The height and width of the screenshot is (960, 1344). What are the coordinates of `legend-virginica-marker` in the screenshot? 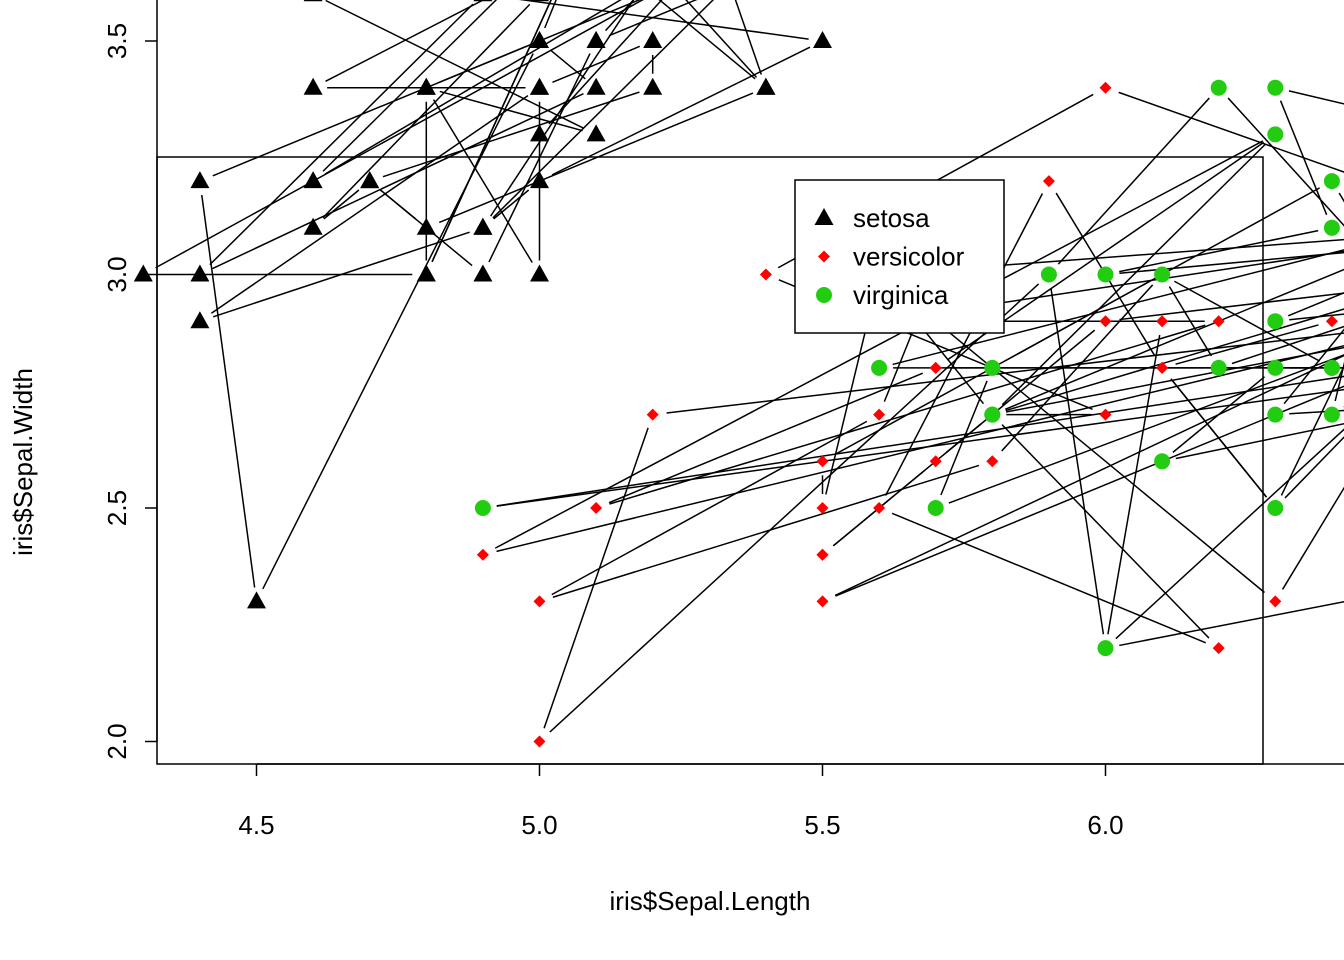 It's located at (824, 295).